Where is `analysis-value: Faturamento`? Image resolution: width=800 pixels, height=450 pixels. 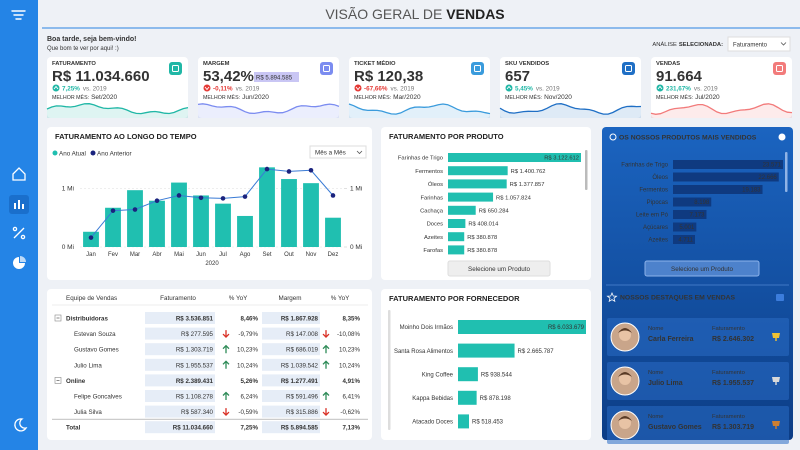
analysis-value: Faturamento is located at coordinates (750, 46).